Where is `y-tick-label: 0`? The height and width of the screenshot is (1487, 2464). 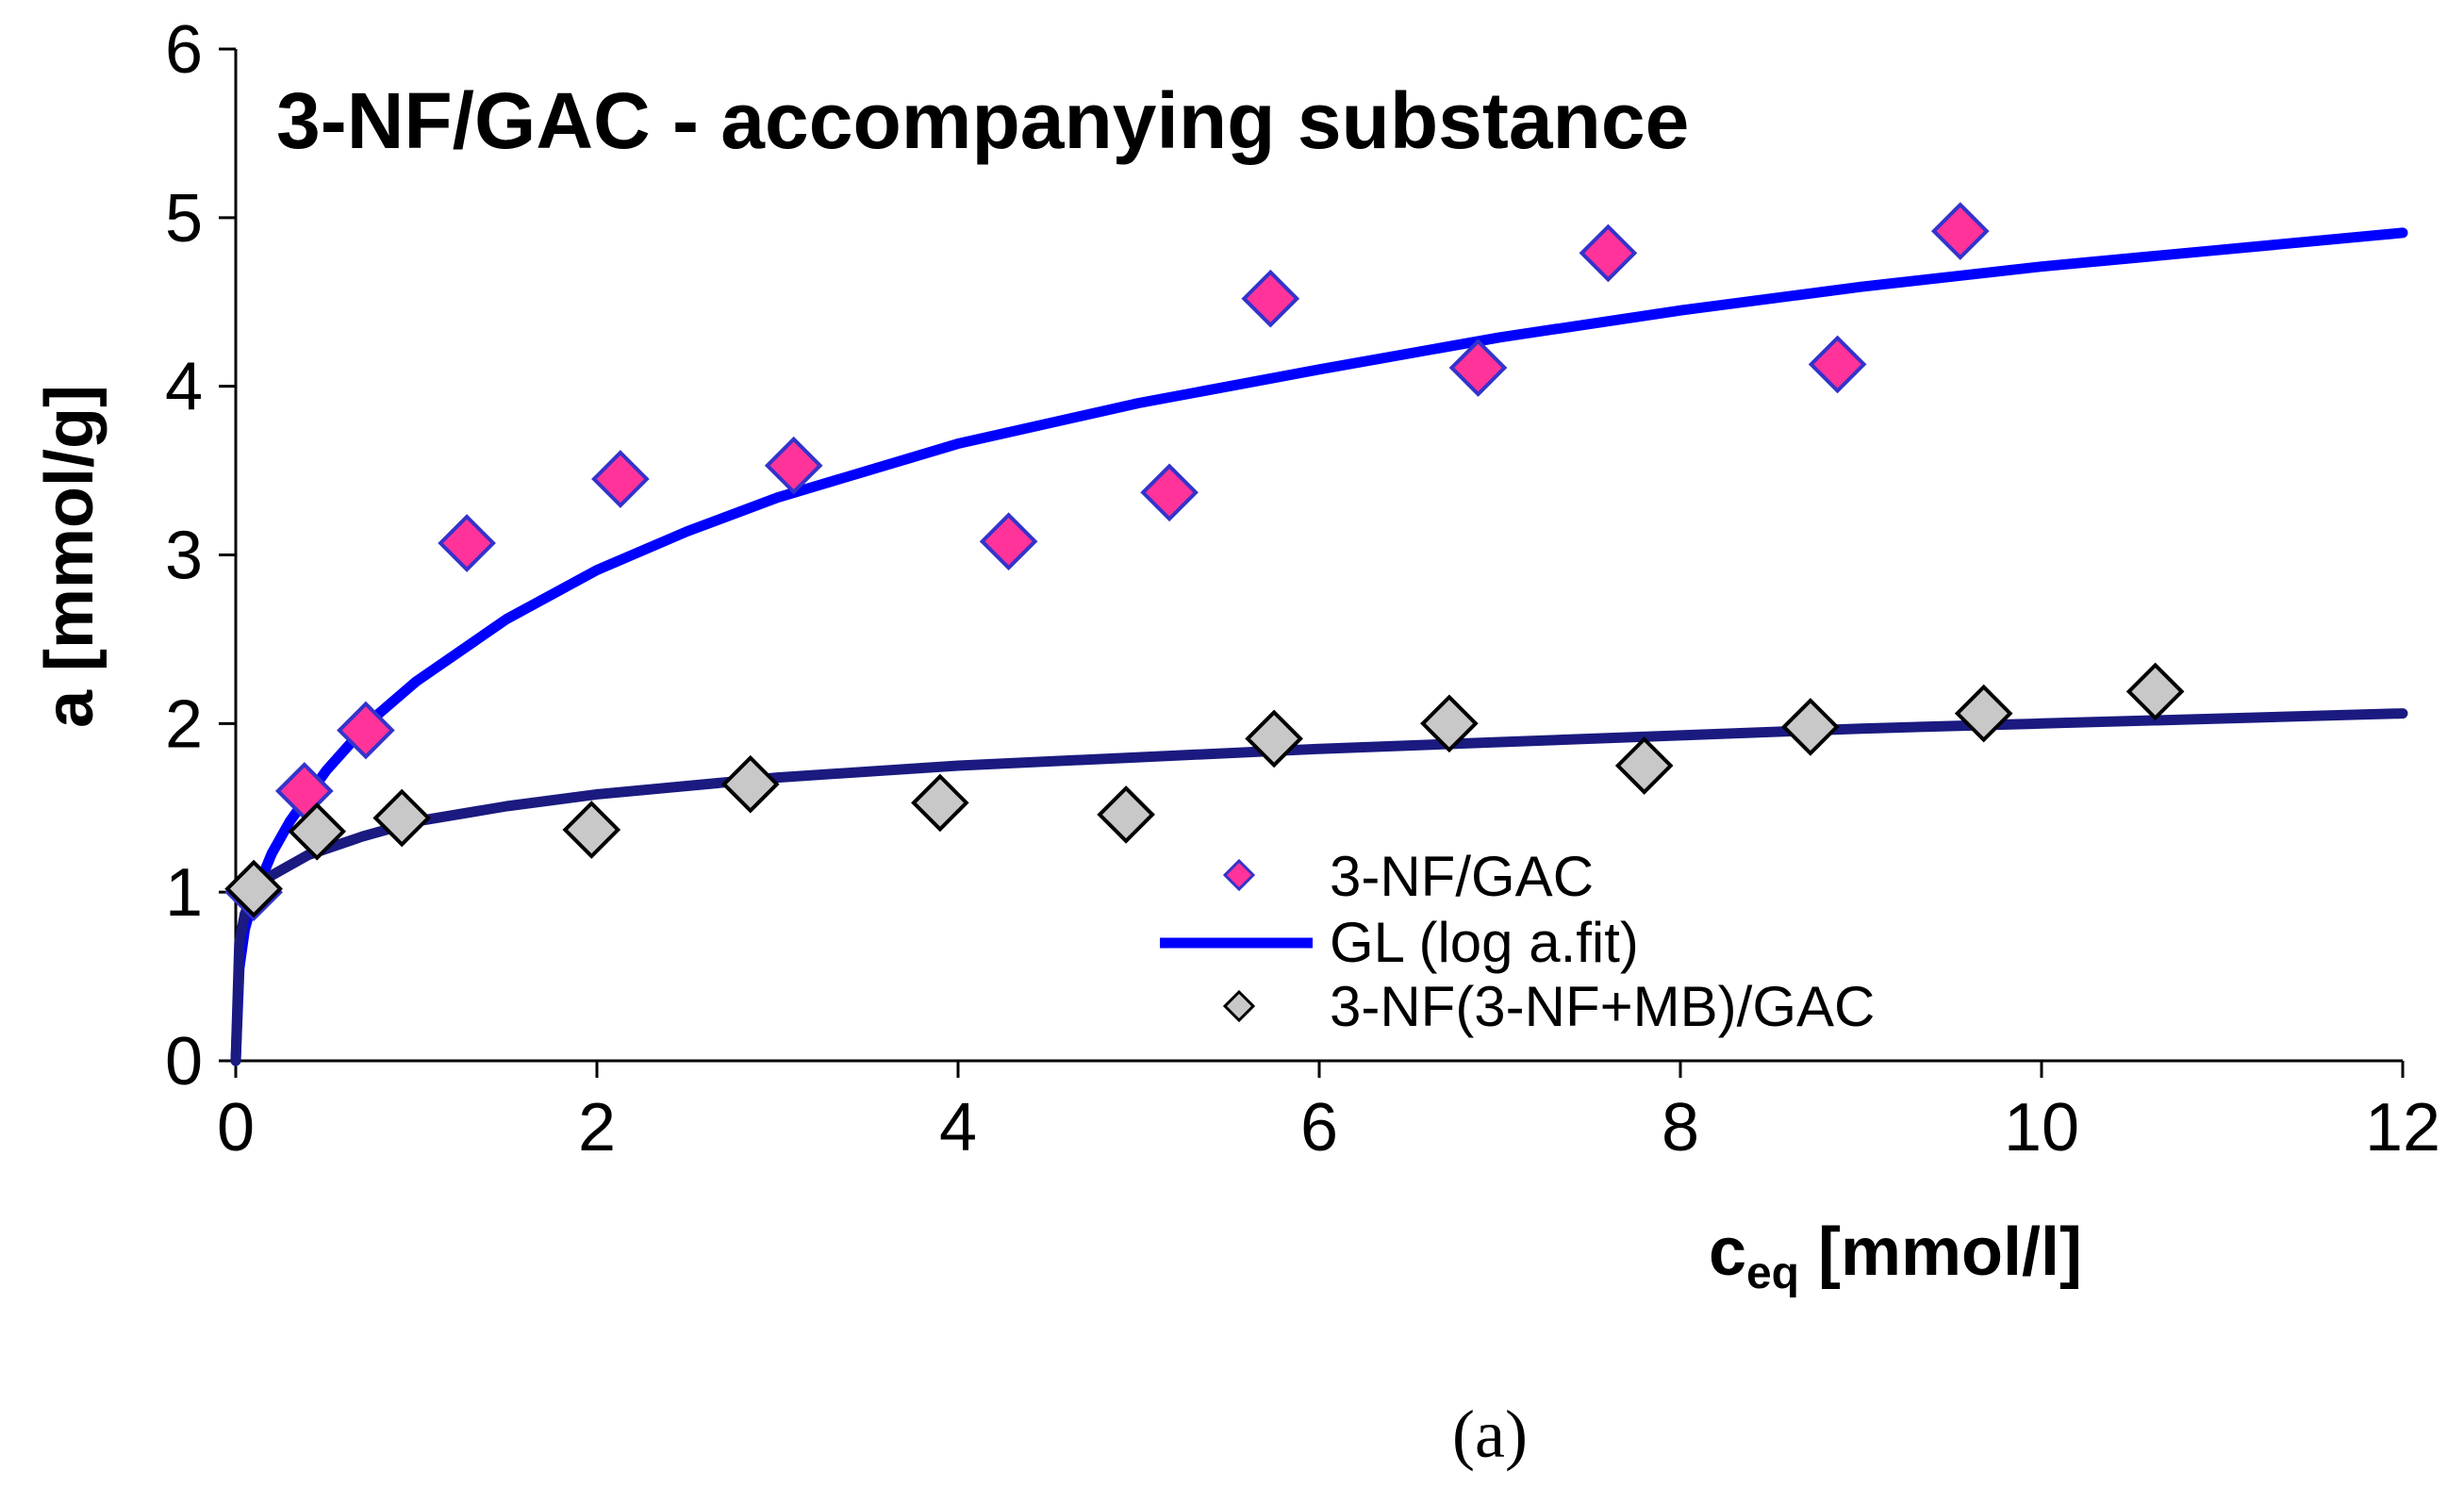 y-tick-label: 0 is located at coordinates (184, 1061).